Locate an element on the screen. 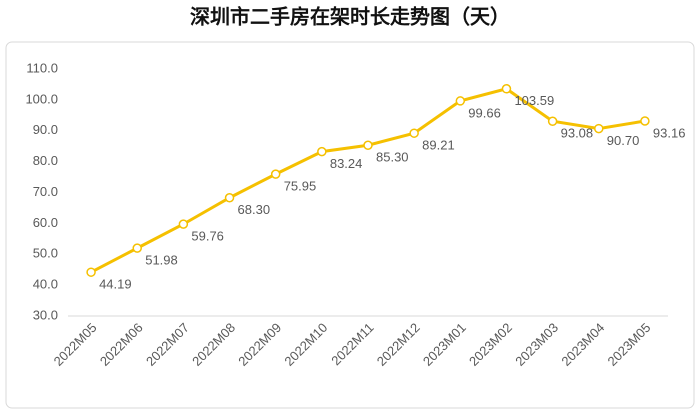 The width and height of the screenshot is (700, 416). data-label: 83.24 is located at coordinates (346, 163).